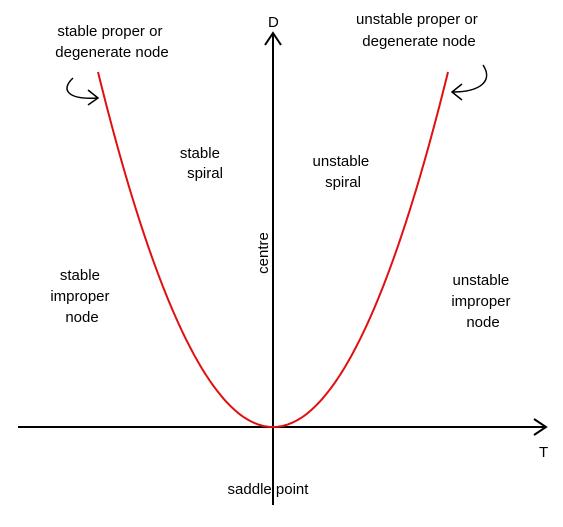  Describe the element at coordinates (273, 38) in the screenshot. I see `d-axis-arrowhead` at that location.